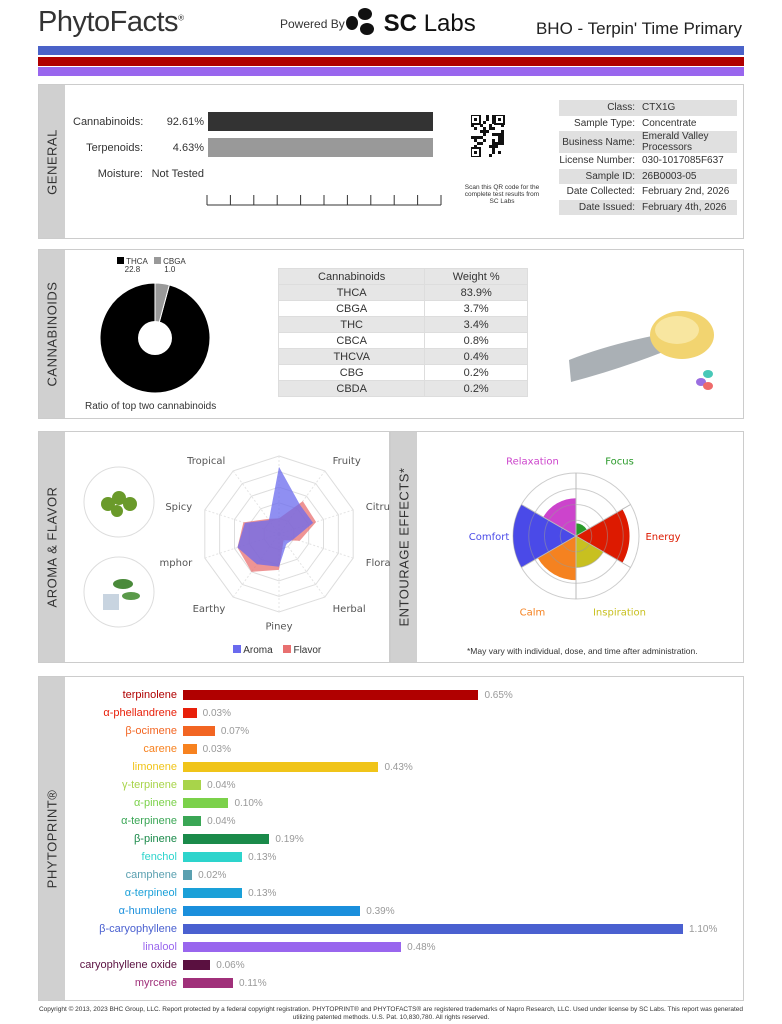 This screenshot has width=782, height=1024. Describe the element at coordinates (389, 857) in the screenshot. I see `terpene-row: fenchol 0.13%` at that location.